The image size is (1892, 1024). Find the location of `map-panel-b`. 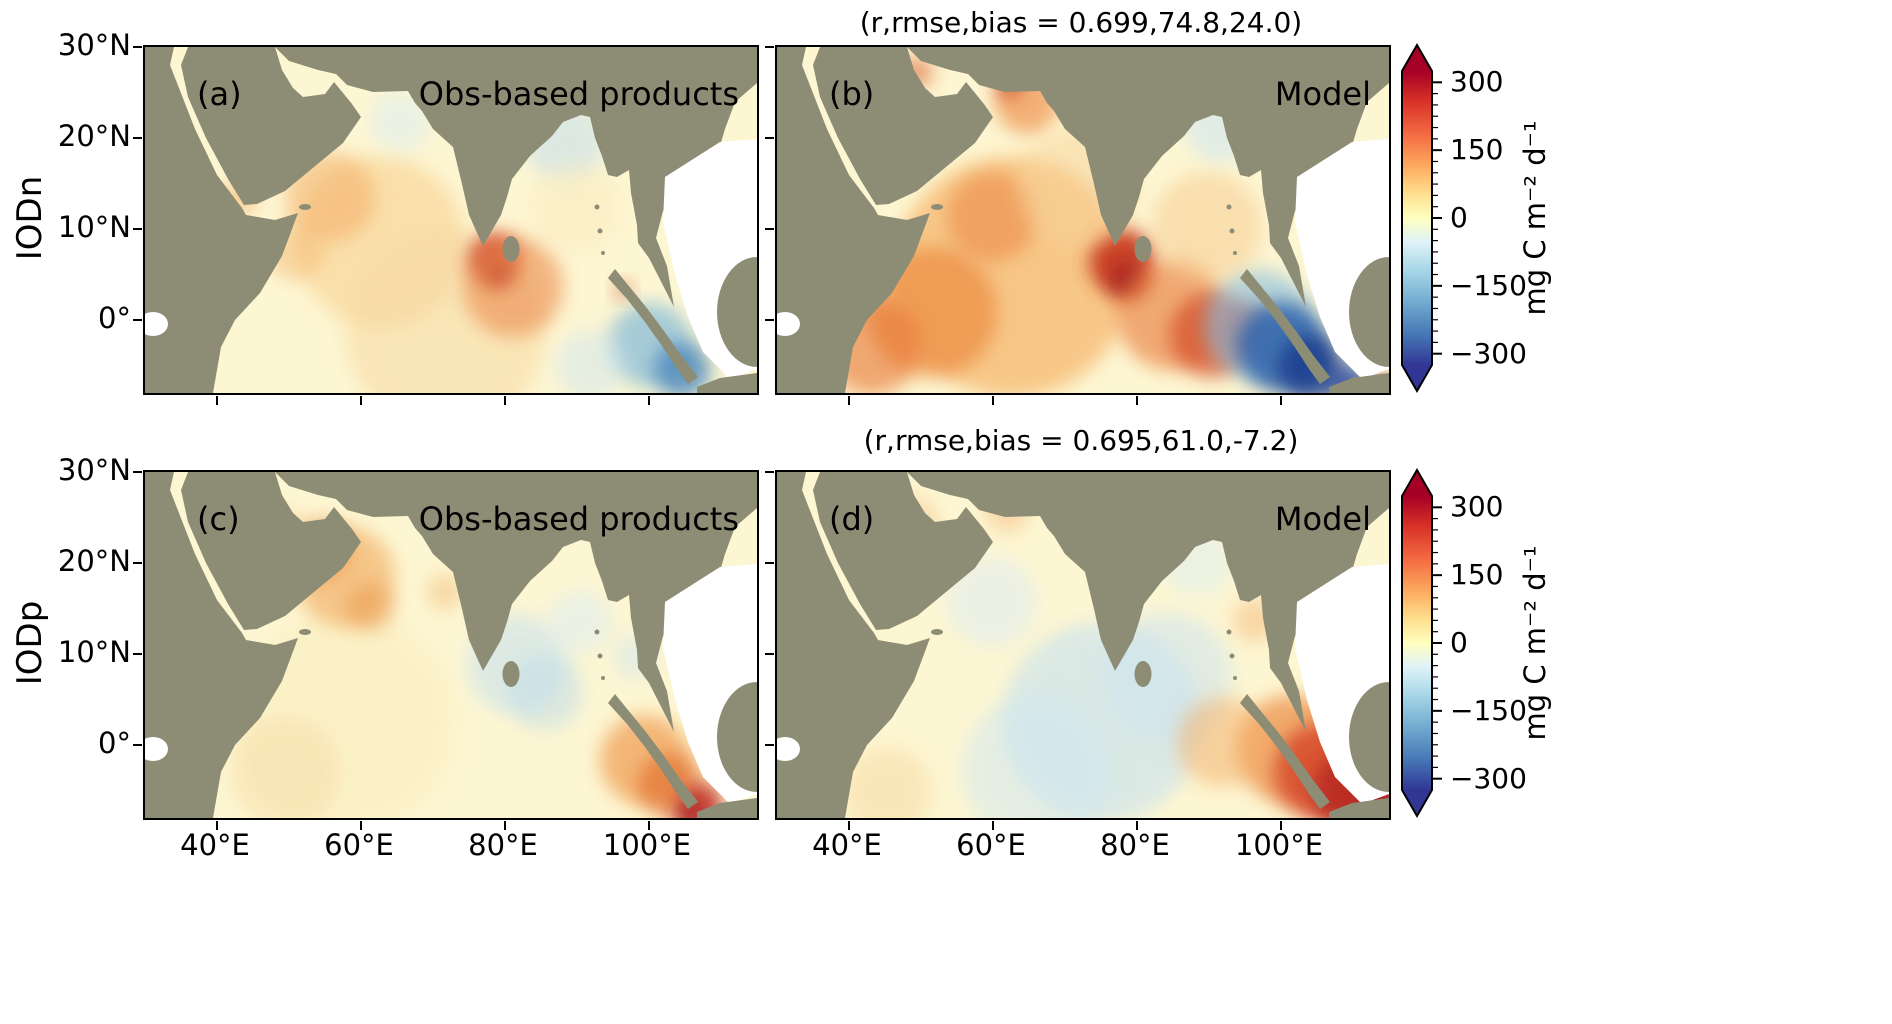

map-panel-b is located at coordinates (1083, 220).